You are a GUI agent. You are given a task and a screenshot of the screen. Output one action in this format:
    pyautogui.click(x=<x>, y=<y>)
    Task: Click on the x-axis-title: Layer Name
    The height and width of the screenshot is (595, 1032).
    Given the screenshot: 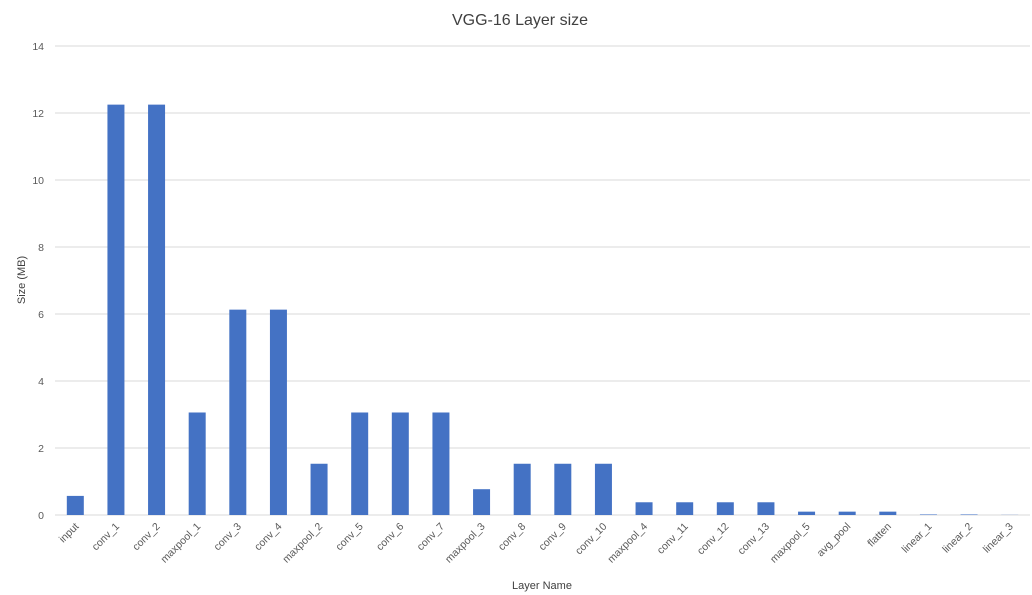 What is the action you would take?
    pyautogui.click(x=542, y=586)
    